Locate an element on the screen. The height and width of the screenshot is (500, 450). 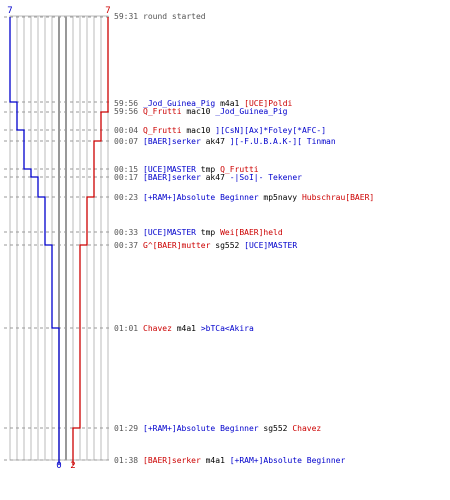
event-time: 00:17 is located at coordinates (126, 177).